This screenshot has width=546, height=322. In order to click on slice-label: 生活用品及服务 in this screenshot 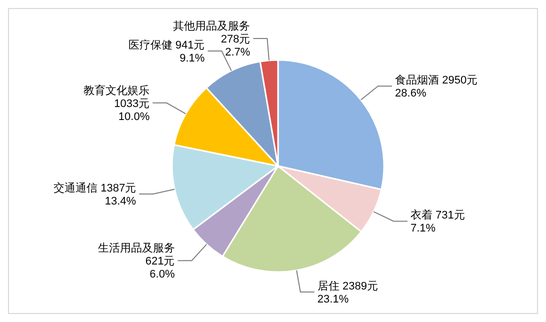, I will do `click(136, 248)`.